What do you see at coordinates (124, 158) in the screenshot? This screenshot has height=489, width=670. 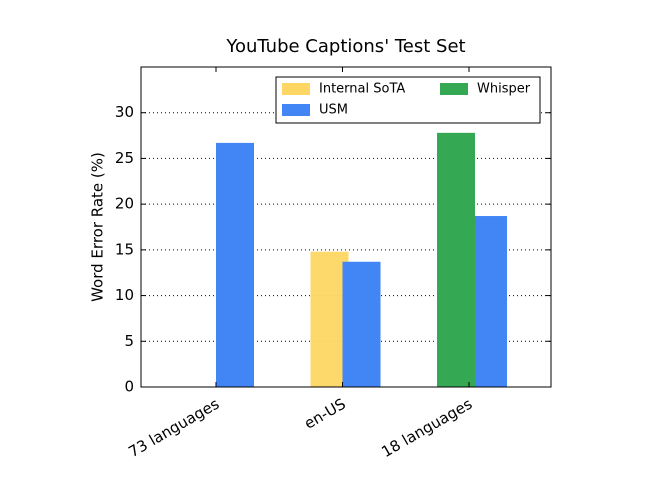 I see `y-tick-label: 25` at bounding box center [124, 158].